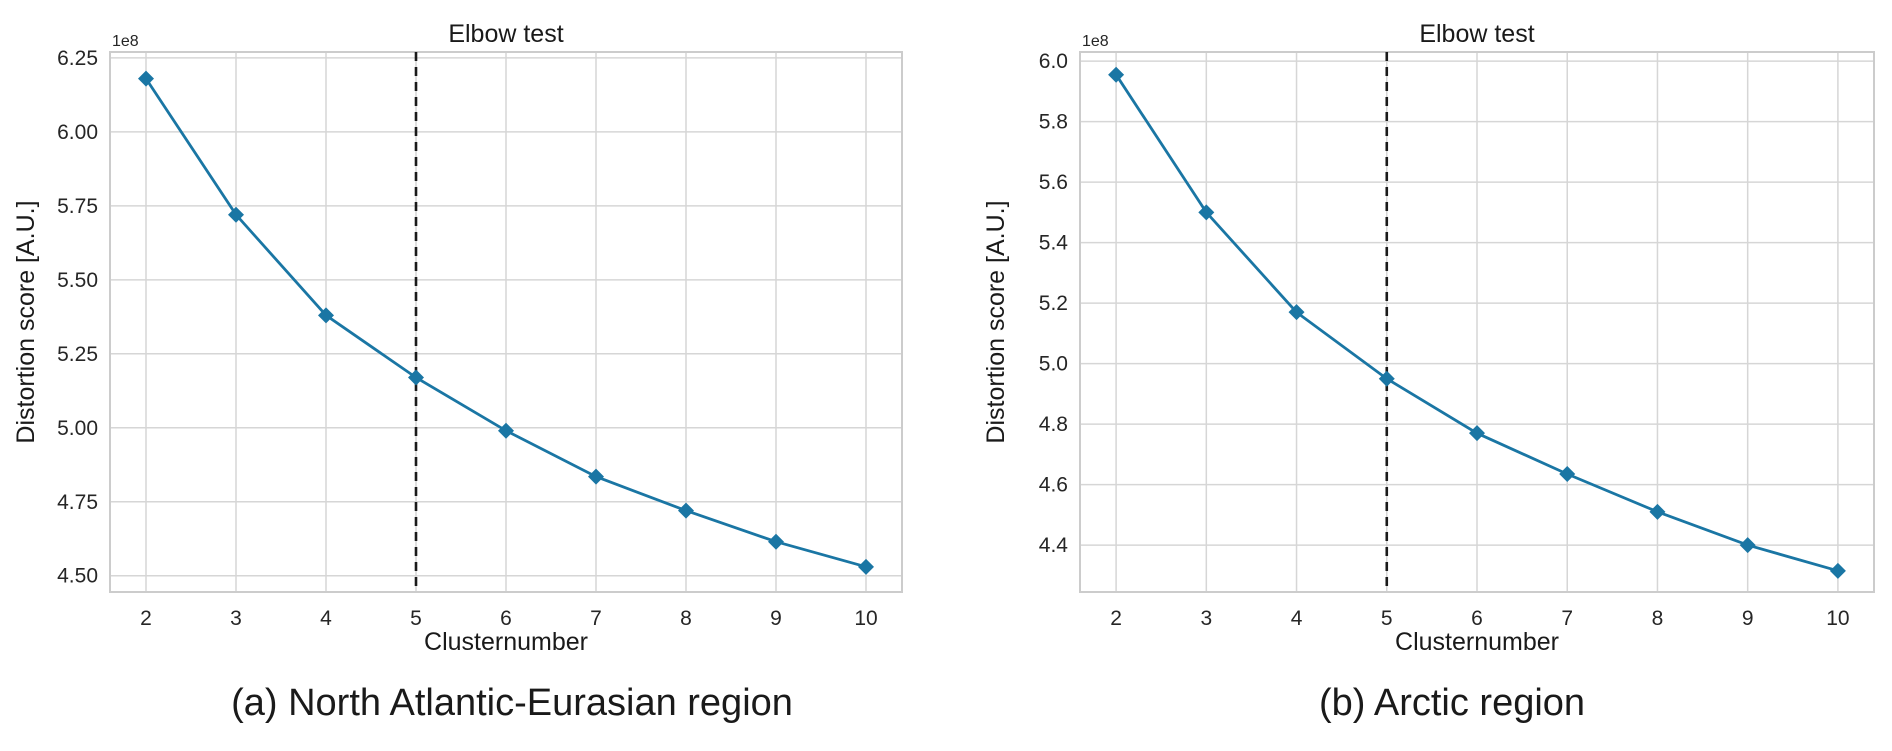 The height and width of the screenshot is (751, 1892). Describe the element at coordinates (77, 132) in the screenshot. I see `y-tick-label: 6.00` at that location.